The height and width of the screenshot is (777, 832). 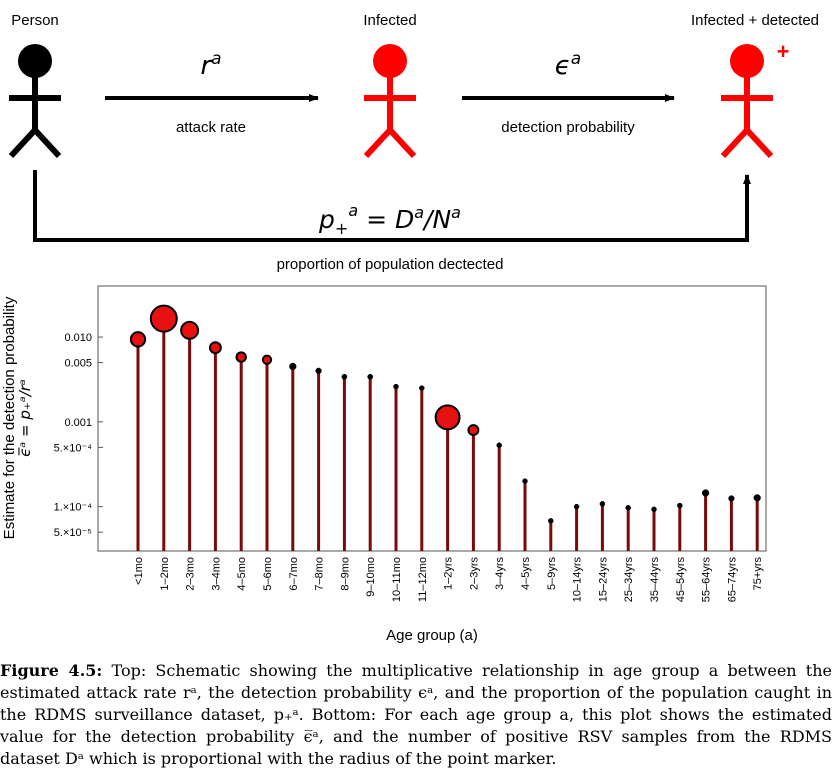 What do you see at coordinates (757, 498) in the screenshot?
I see `marker-75+yrs` at bounding box center [757, 498].